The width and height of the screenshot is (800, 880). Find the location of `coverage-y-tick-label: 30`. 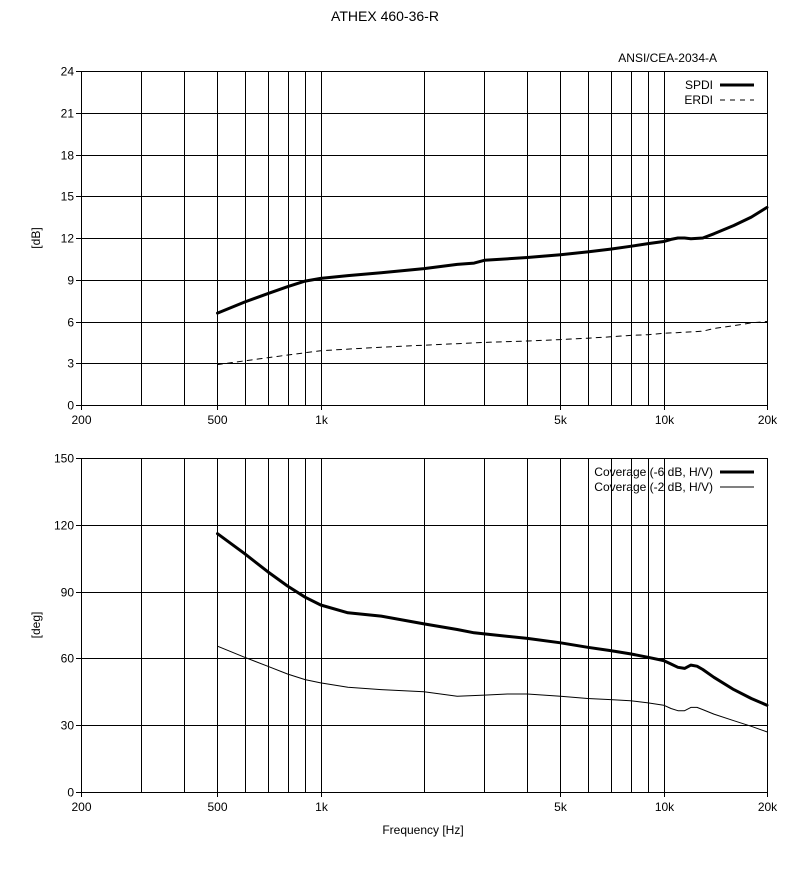

coverage-y-tick-label: 30 is located at coordinates (68, 726).